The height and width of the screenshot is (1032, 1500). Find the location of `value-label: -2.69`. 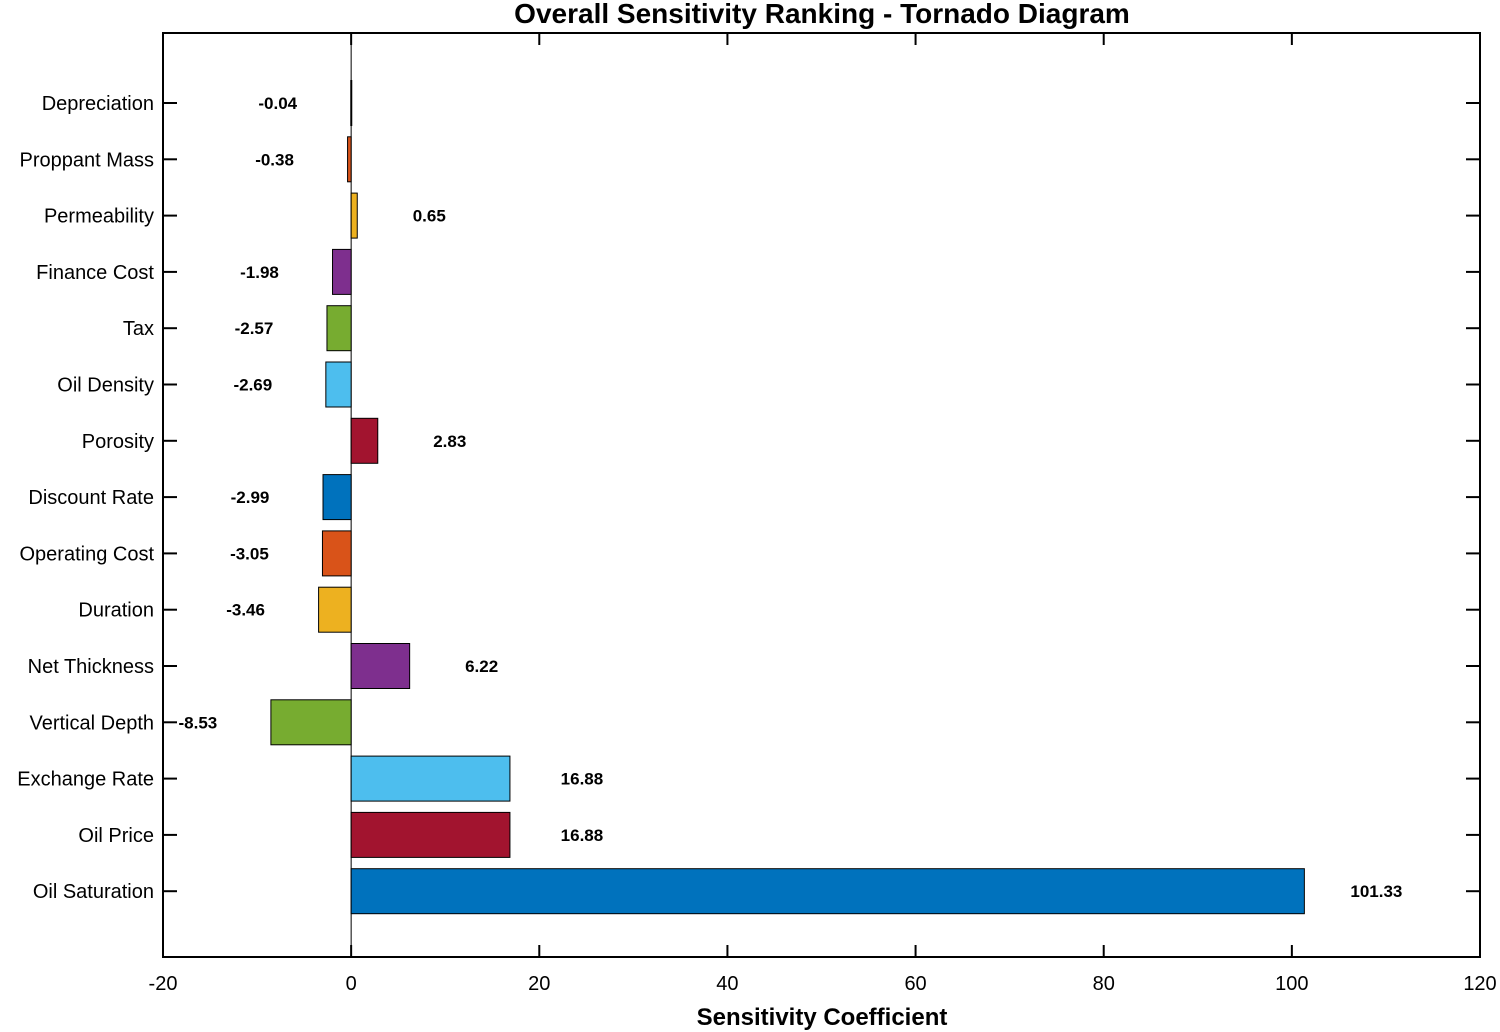

value-label: -2.69 is located at coordinates (252, 385).